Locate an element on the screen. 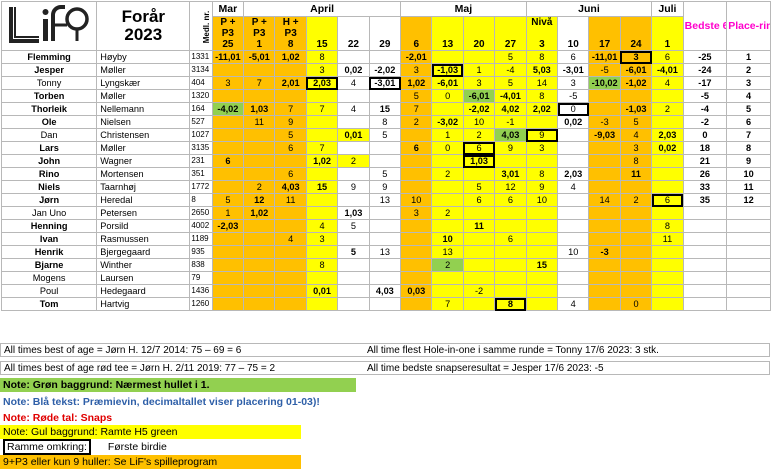  round-date: 1 is located at coordinates (259, 44).